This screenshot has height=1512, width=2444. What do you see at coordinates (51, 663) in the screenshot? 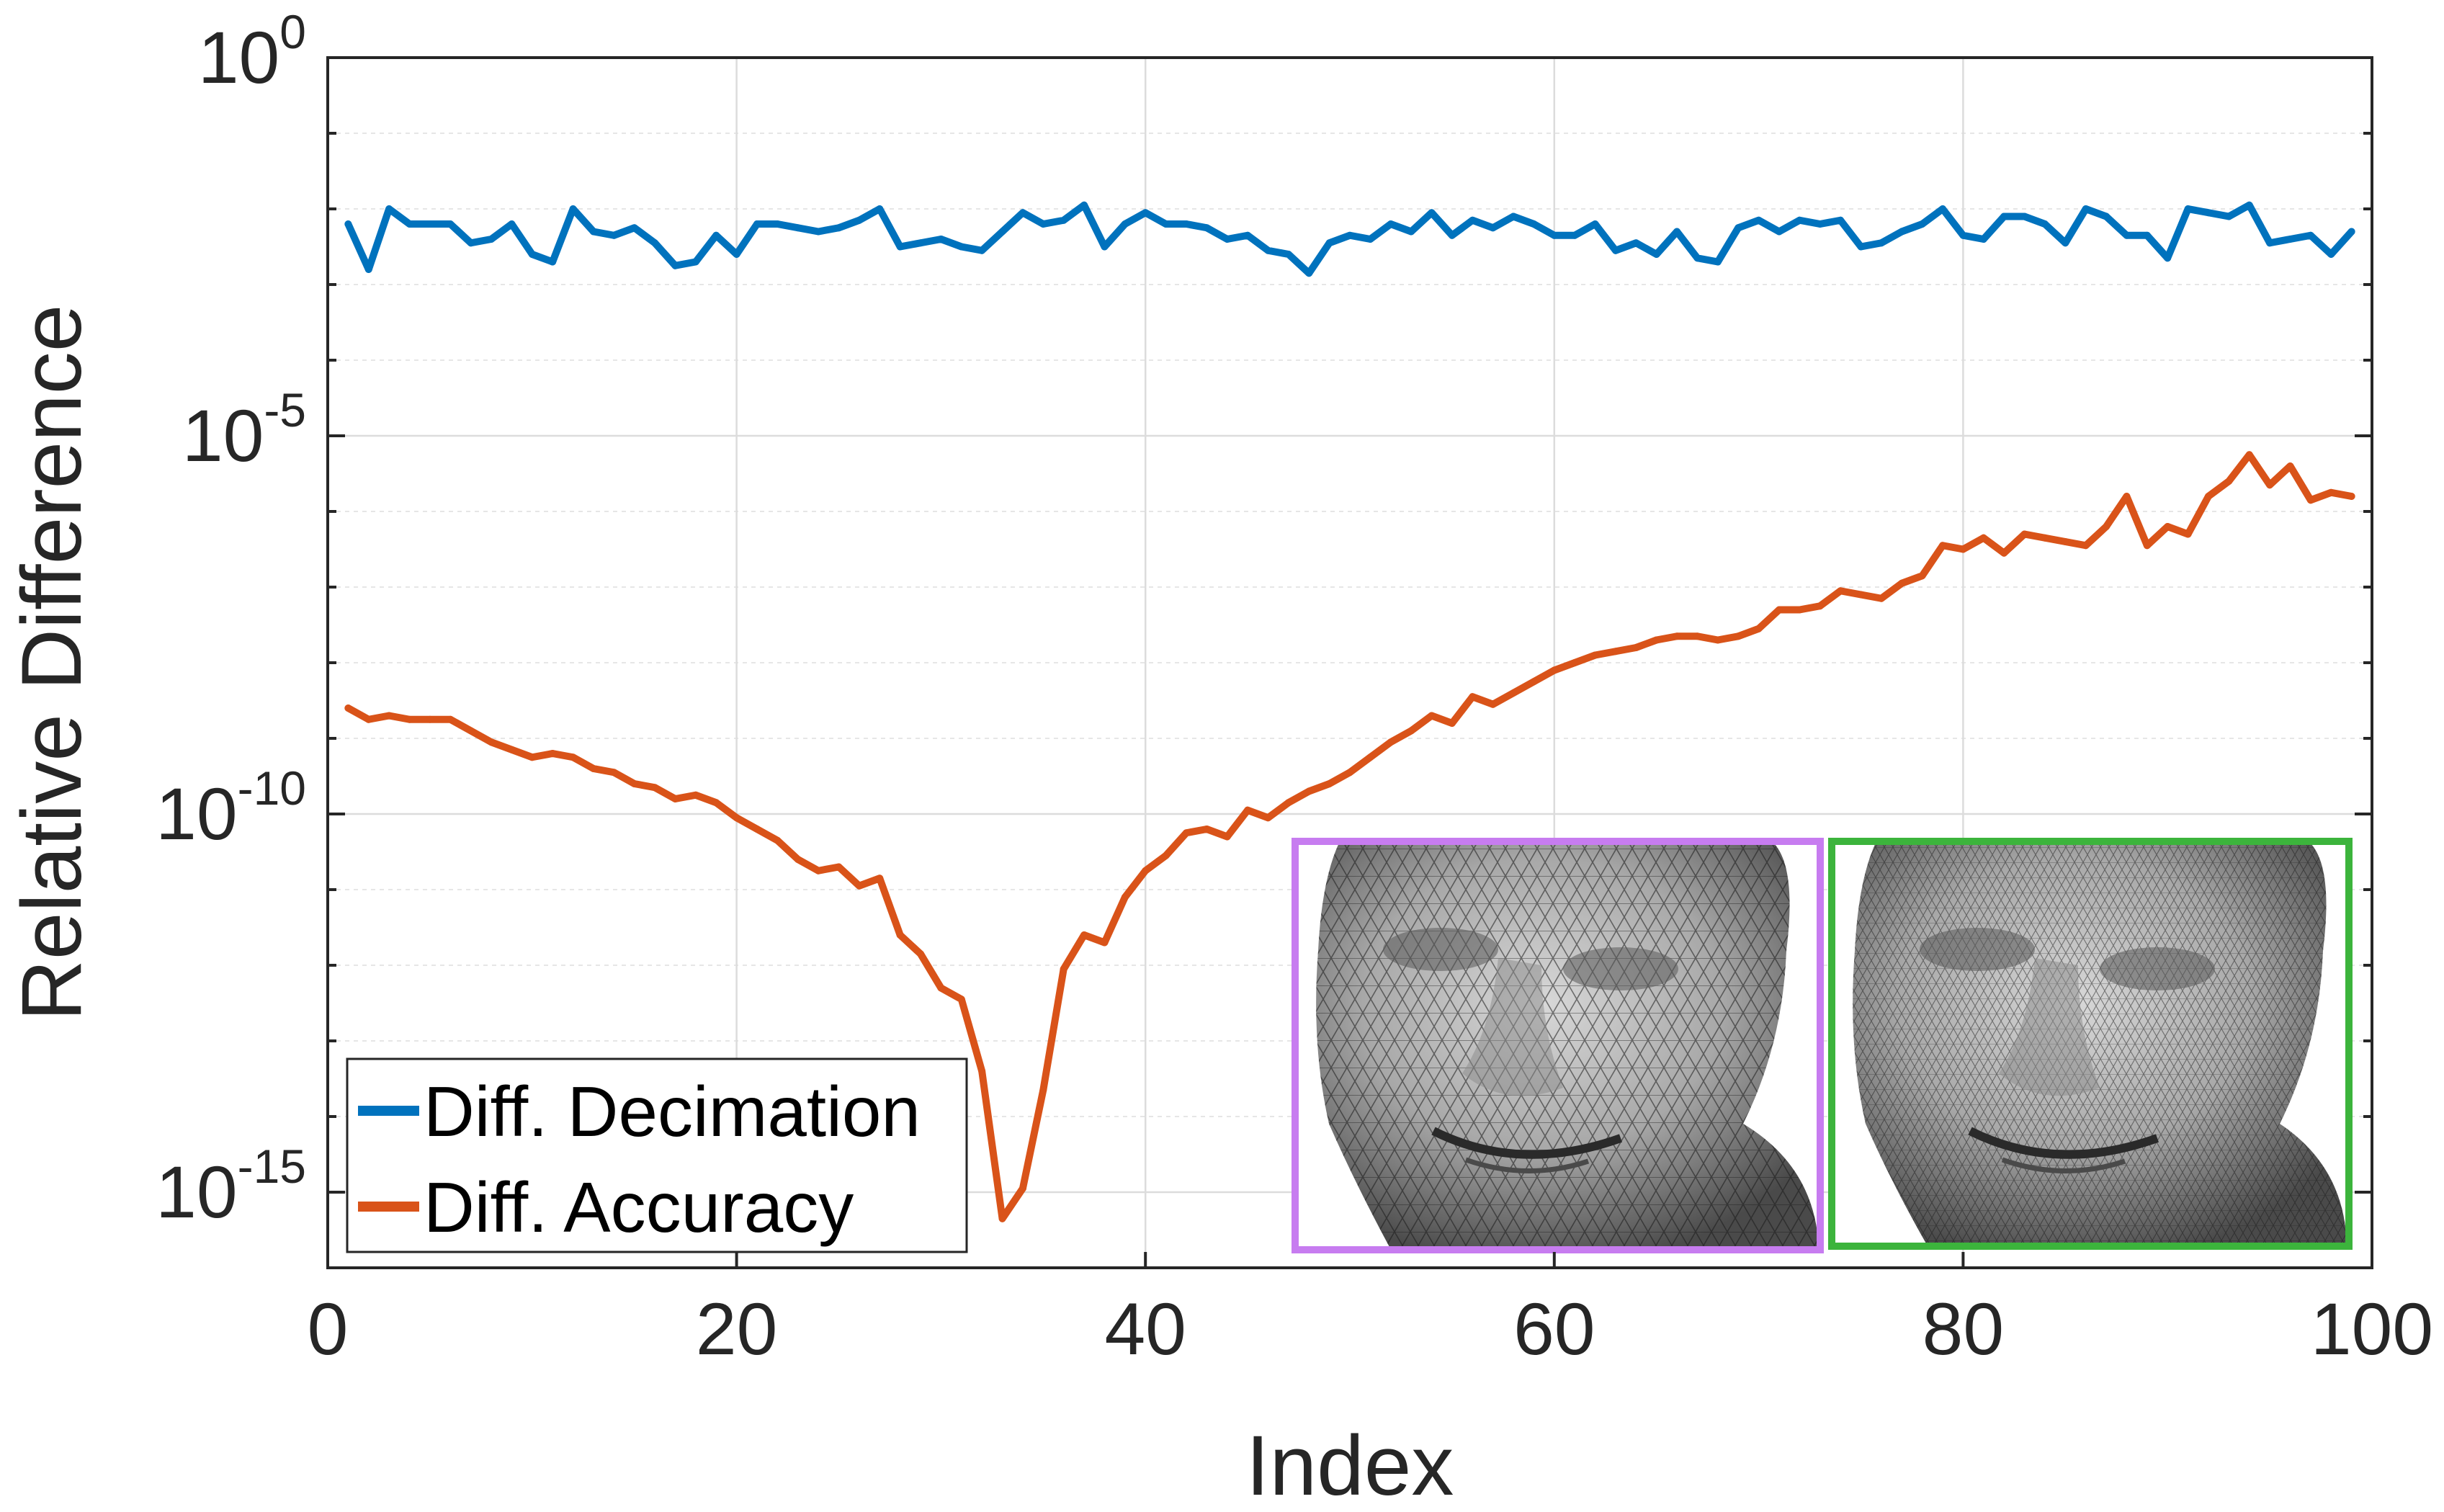
I see `y-axis-title: Relative Difference` at bounding box center [51, 663].